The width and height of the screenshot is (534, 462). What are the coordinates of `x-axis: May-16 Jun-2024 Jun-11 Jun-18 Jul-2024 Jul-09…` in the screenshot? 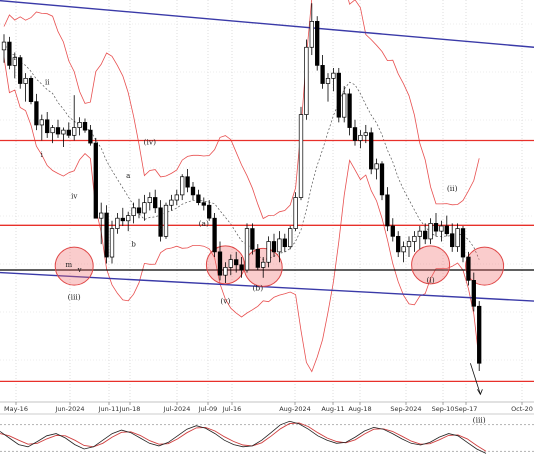 It's located at (267, 407).